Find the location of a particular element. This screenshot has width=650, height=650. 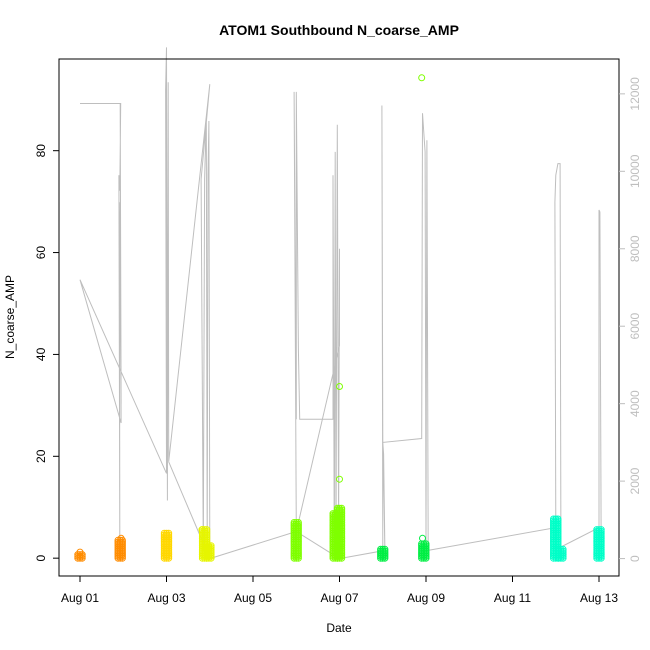

x-tick-label: Aug 03 is located at coordinates (166, 598).